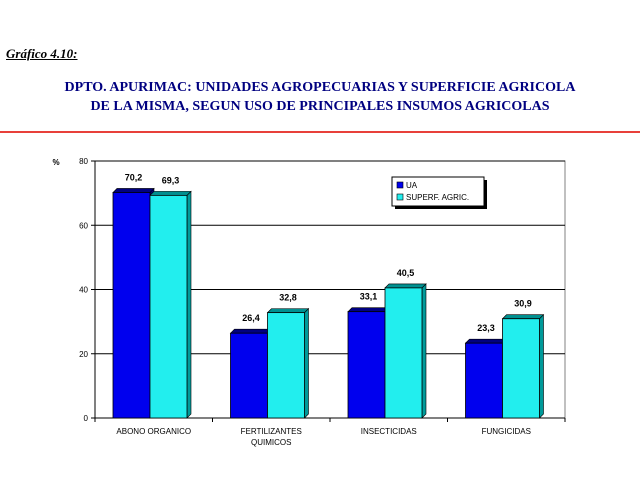 The image size is (640, 480). I want to click on data-label: 26,4, so click(251, 318).